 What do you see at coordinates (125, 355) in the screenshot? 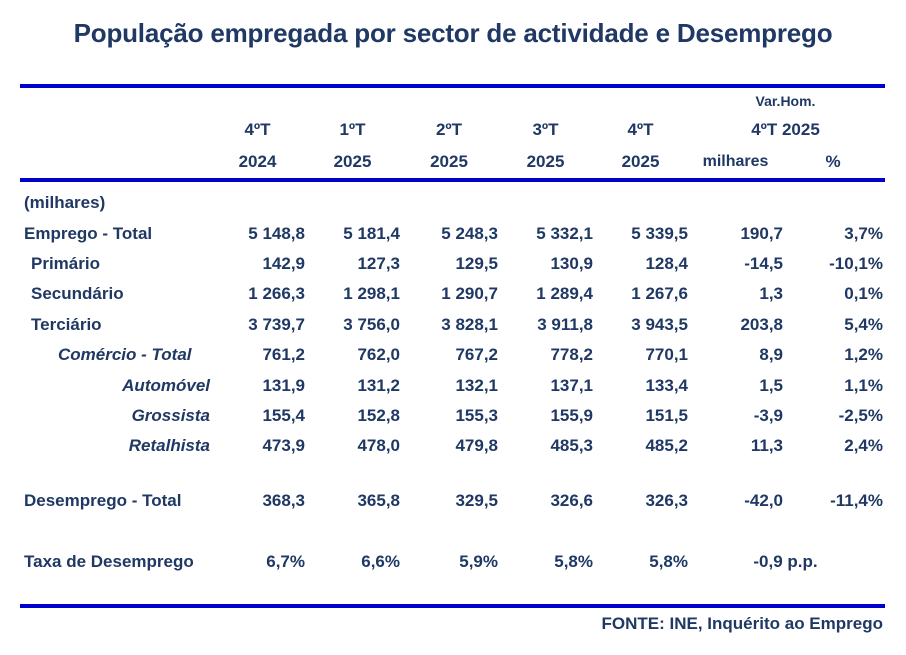
I see `row-label: Comércio - Total` at bounding box center [125, 355].